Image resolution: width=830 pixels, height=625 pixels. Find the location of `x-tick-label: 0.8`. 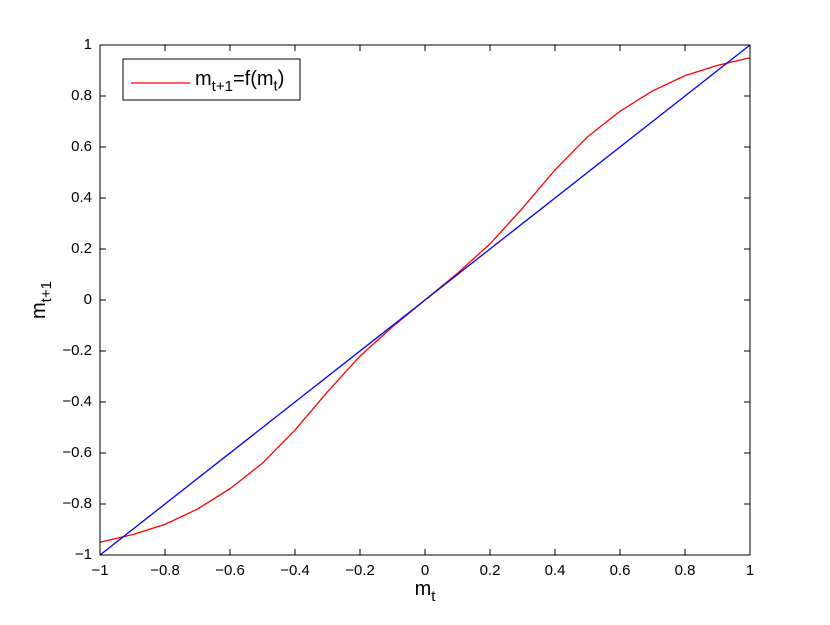

x-tick-label: 0.8 is located at coordinates (685, 570).